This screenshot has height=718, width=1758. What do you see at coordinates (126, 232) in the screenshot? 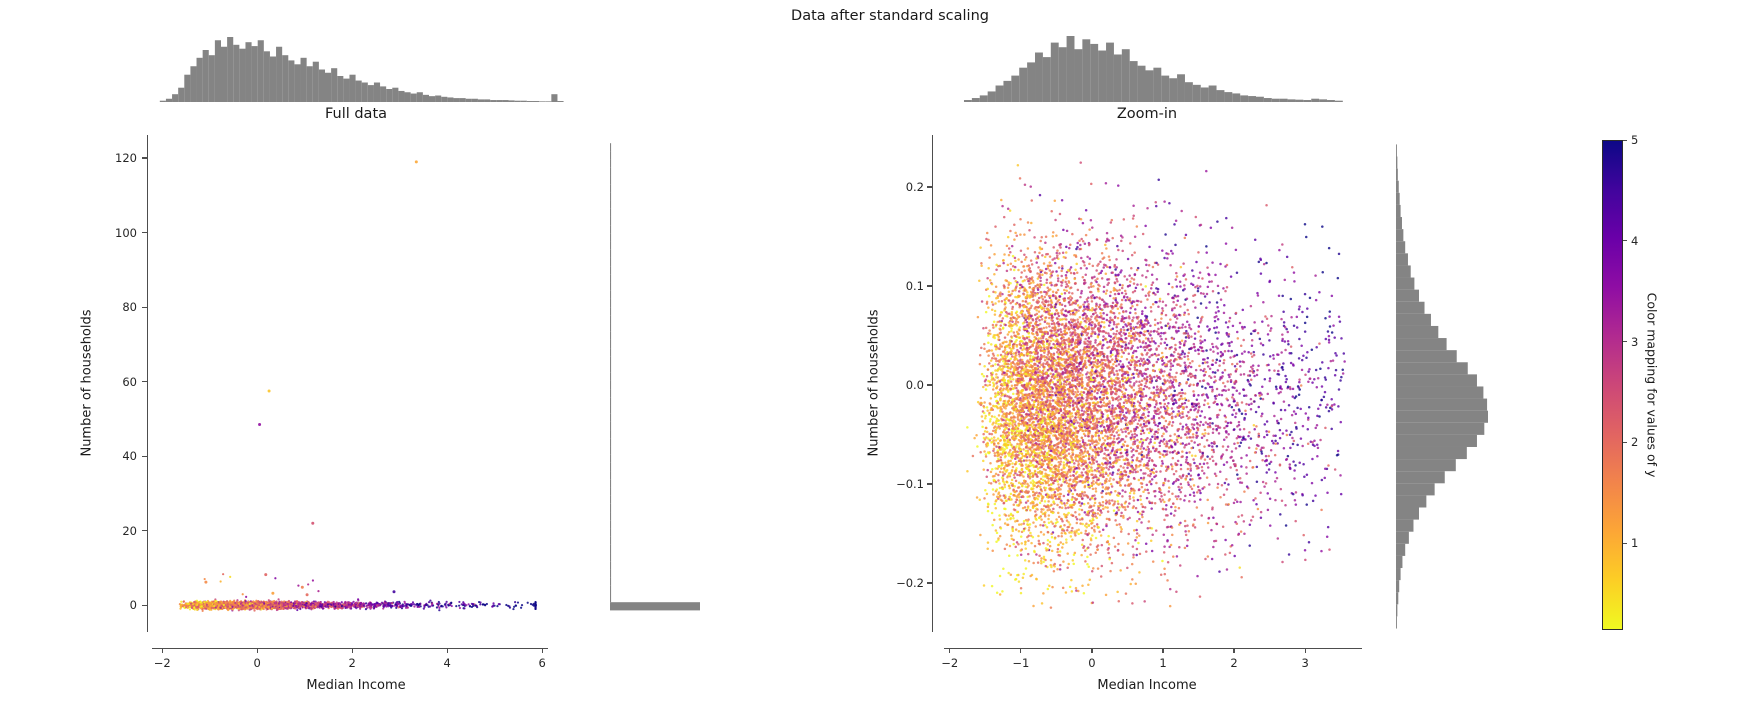
I see `full-y-tick-label: 100` at bounding box center [126, 232].